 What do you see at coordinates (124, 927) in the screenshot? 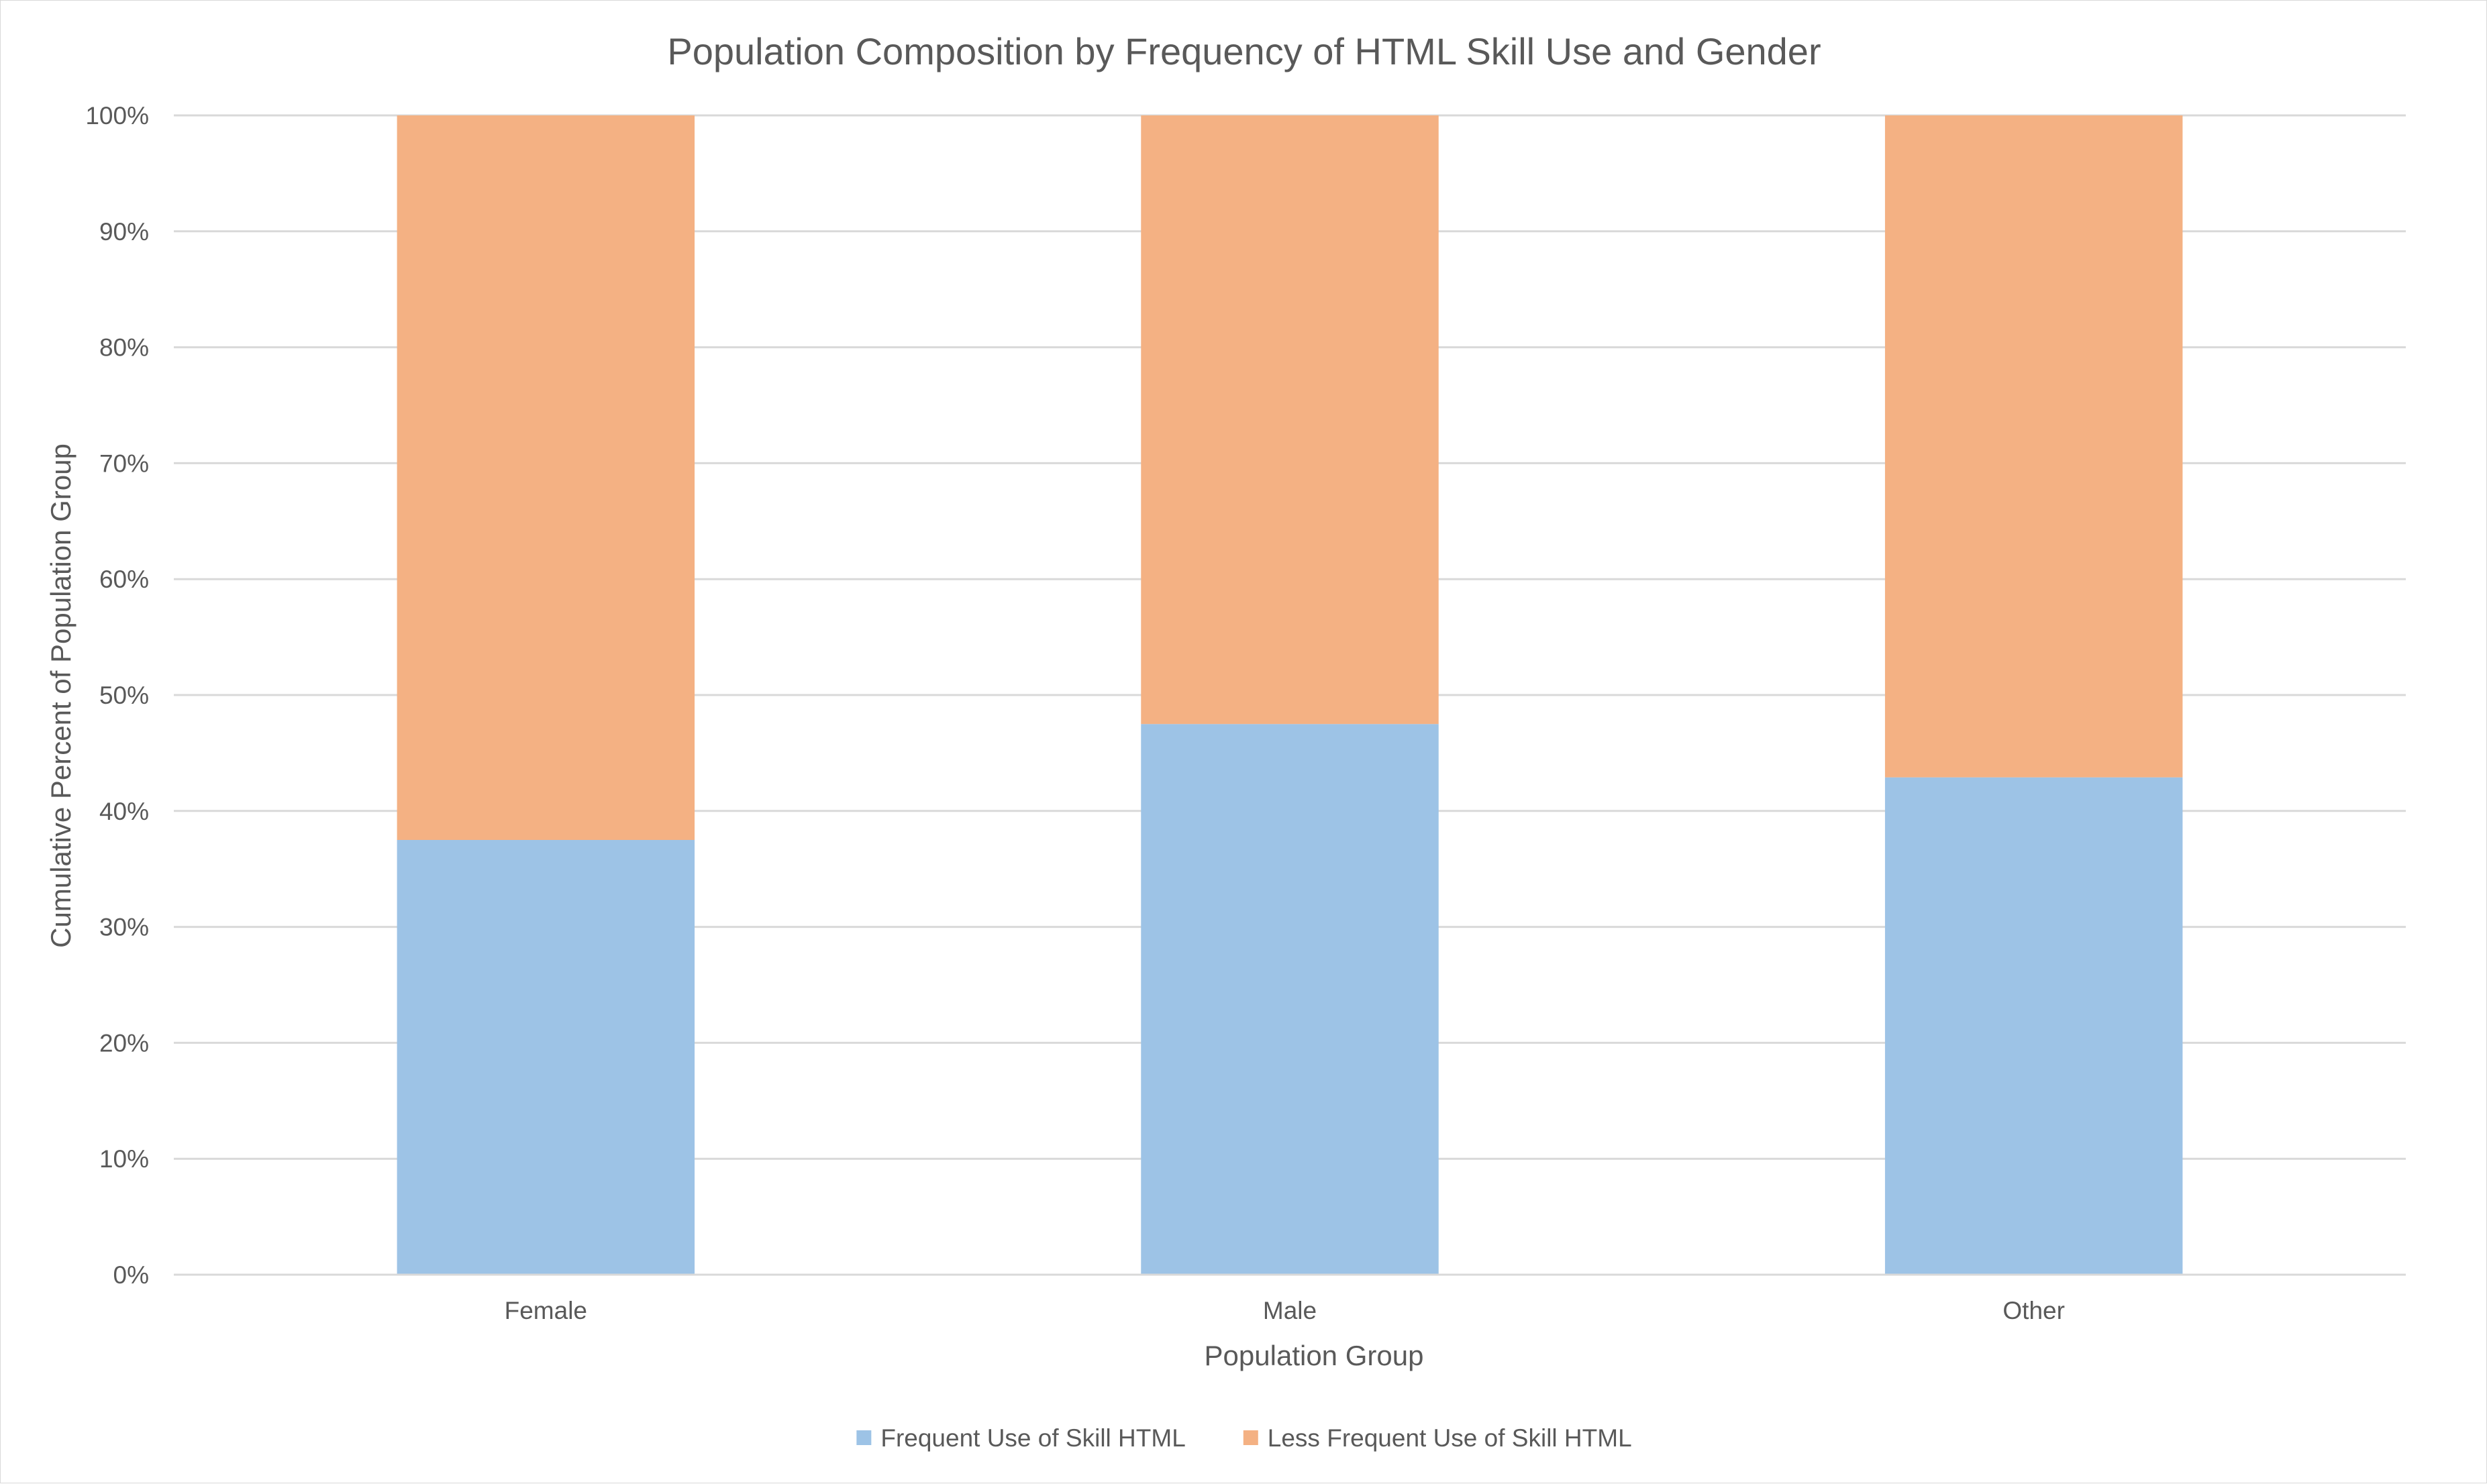
I see `y-tick-label: 30%` at bounding box center [124, 927].